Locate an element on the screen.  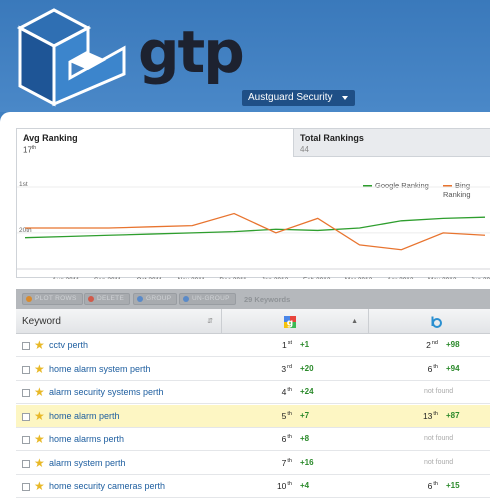
x-tick-label: May 2012 is located at coordinates (442, 278).